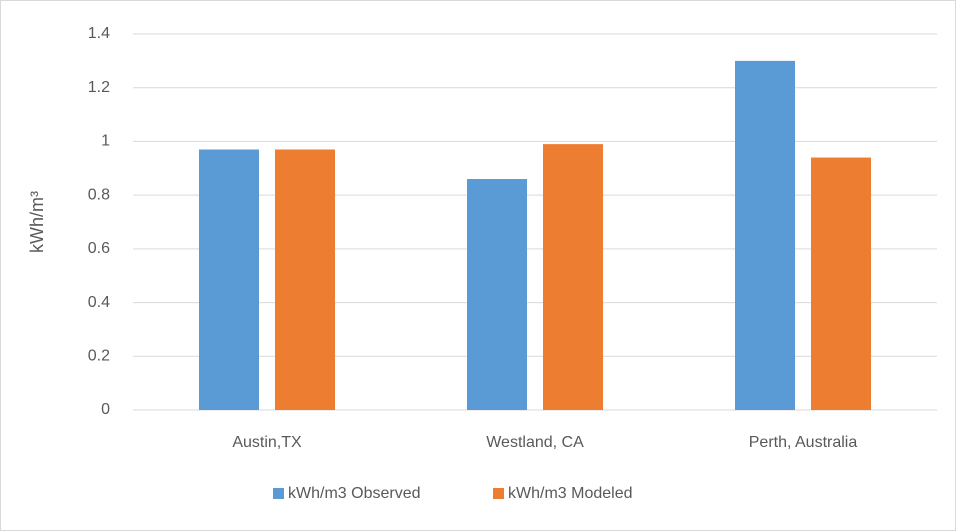  Describe the element at coordinates (105, 141) in the screenshot. I see `y-tick-label: 1` at that location.